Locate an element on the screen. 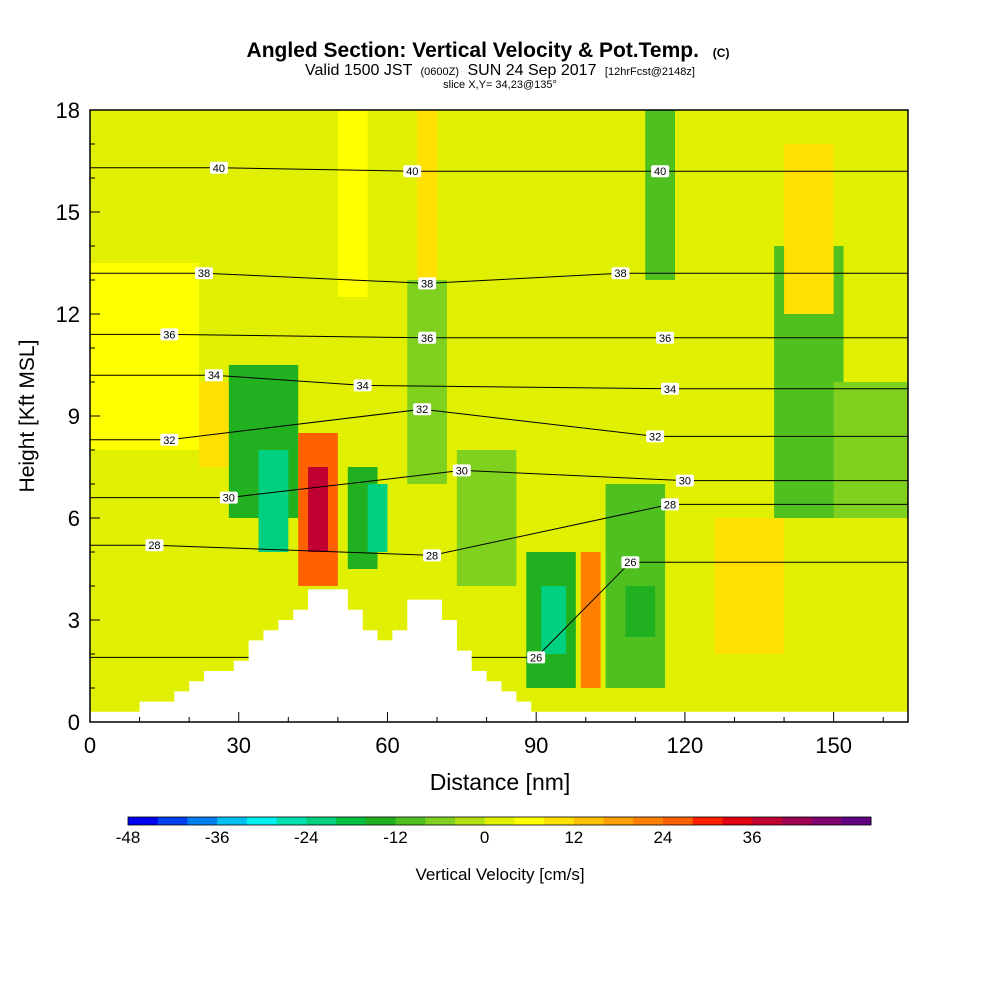  x-axis: 0 30 60 90 120 150 is located at coordinates (484, 735).